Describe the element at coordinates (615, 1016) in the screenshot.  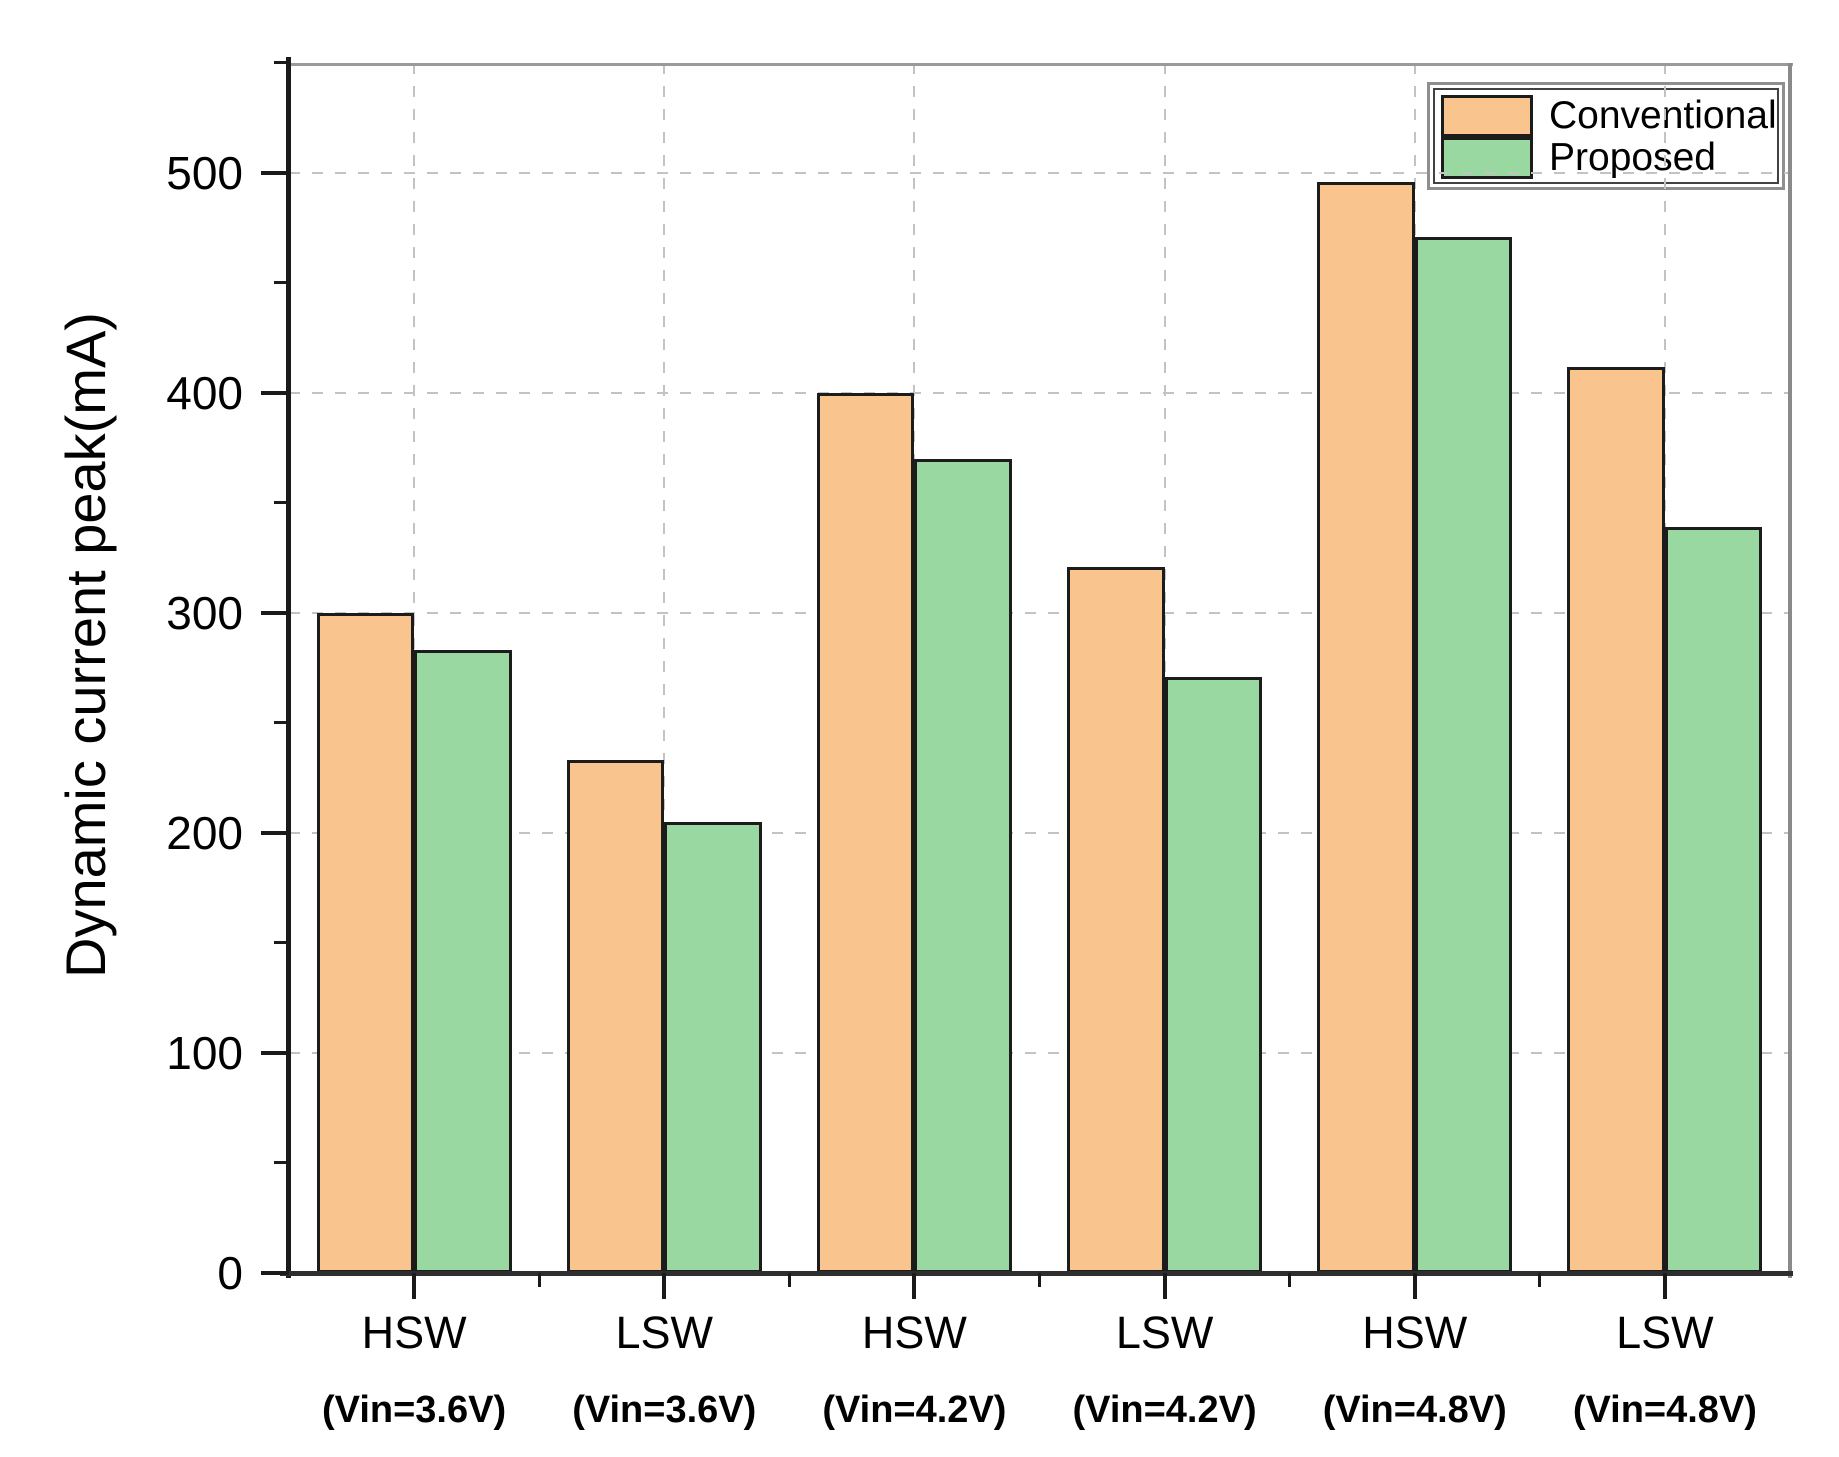
I see `bar-conventional-lsw-vin-3.6v-` at that location.